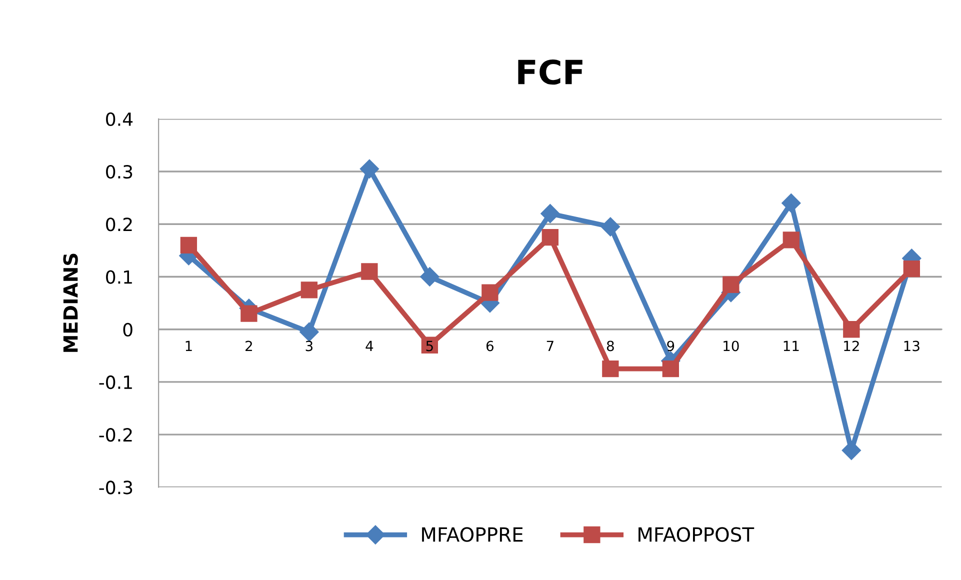 The width and height of the screenshot is (961, 580). Describe the element at coordinates (309, 346) in the screenshot. I see `x-tick-label: 3` at that location.